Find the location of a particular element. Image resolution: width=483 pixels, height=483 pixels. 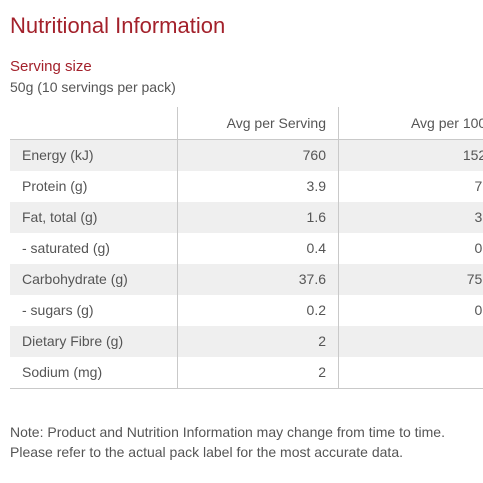

value-per-100g: 4 is located at coordinates (410, 341).